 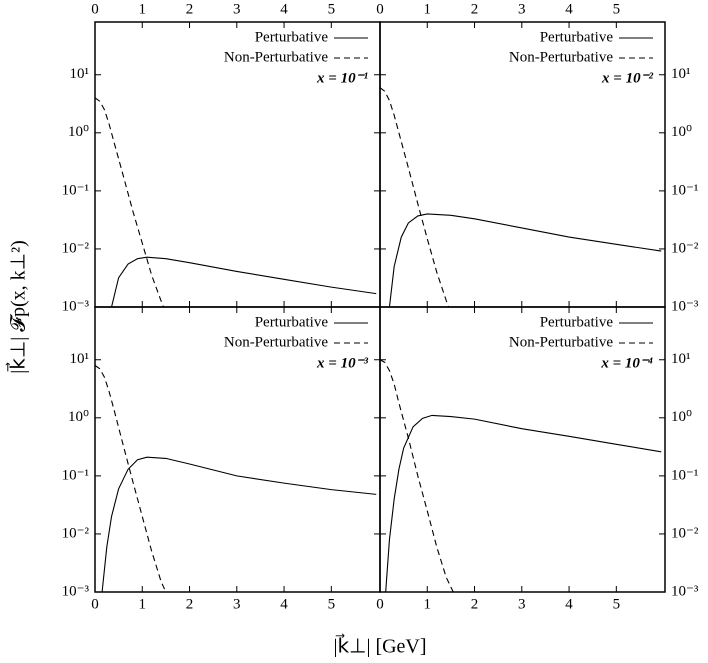 What do you see at coordinates (626, 363) in the screenshot?
I see `annotation: x = 10⁻⁴` at bounding box center [626, 363].